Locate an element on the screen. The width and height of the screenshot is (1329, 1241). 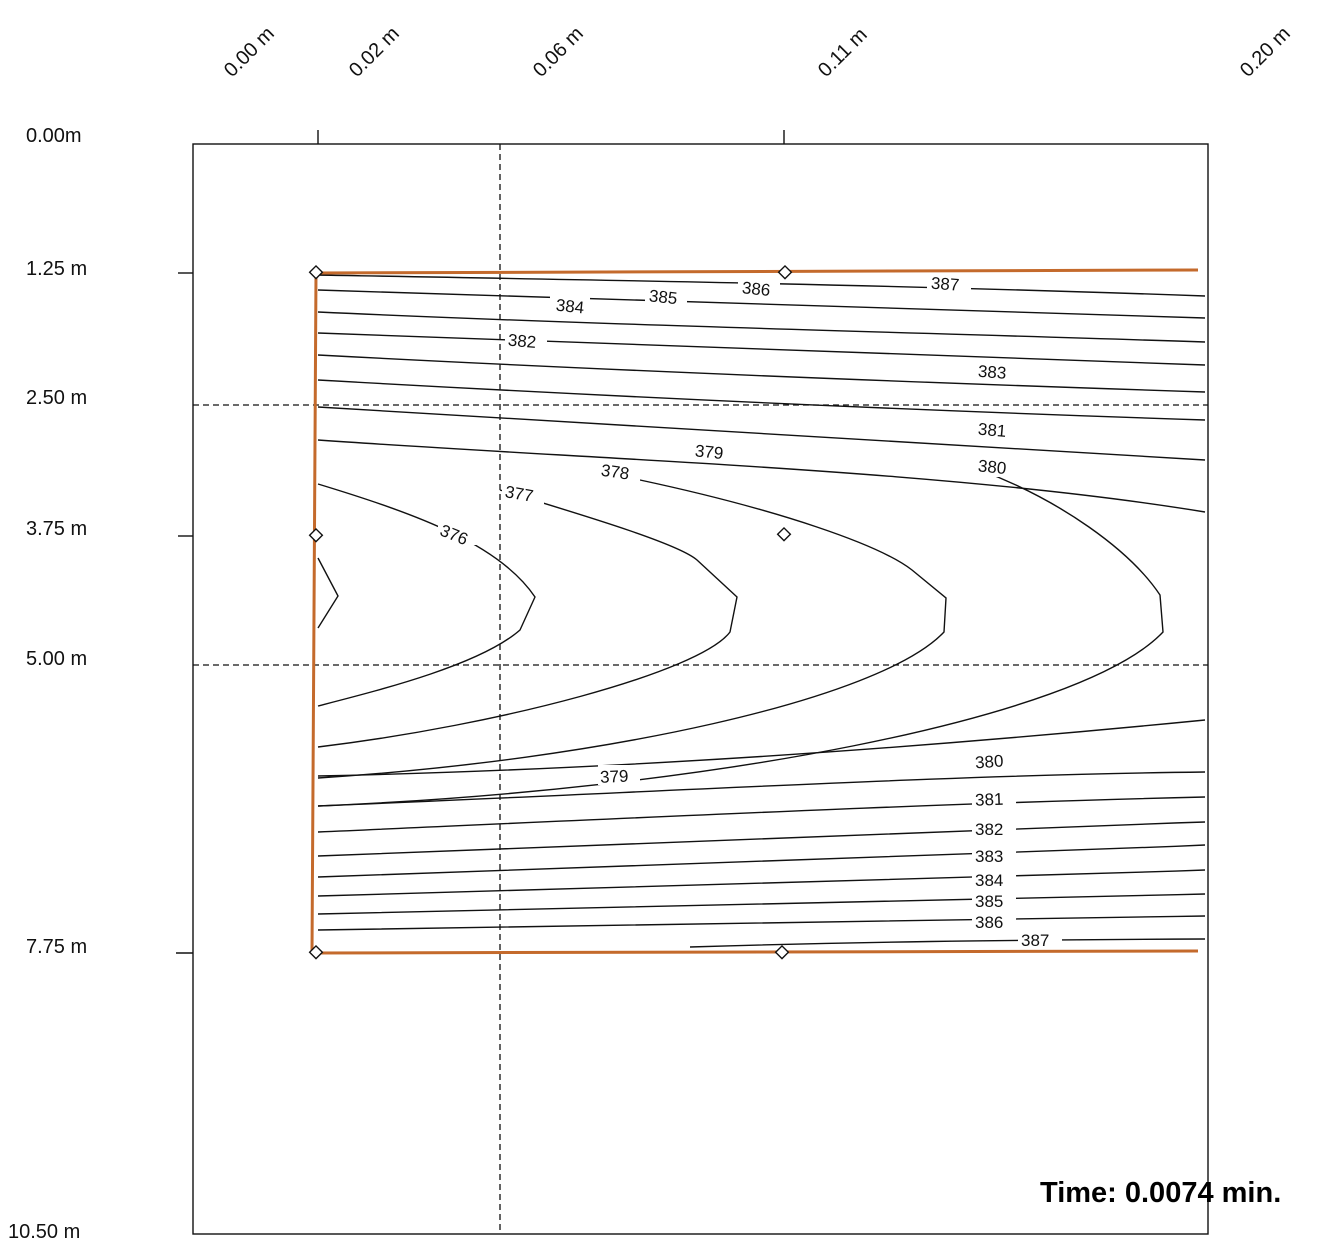
side-axis-label: 1.25 m is located at coordinates (56, 269).